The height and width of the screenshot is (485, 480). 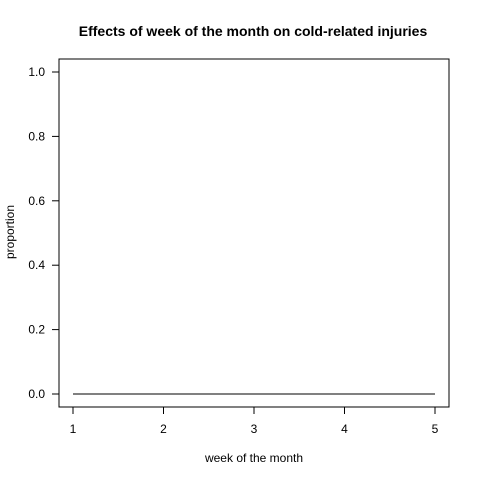 I want to click on y-tick-label: 0.6, so click(x=36, y=201).